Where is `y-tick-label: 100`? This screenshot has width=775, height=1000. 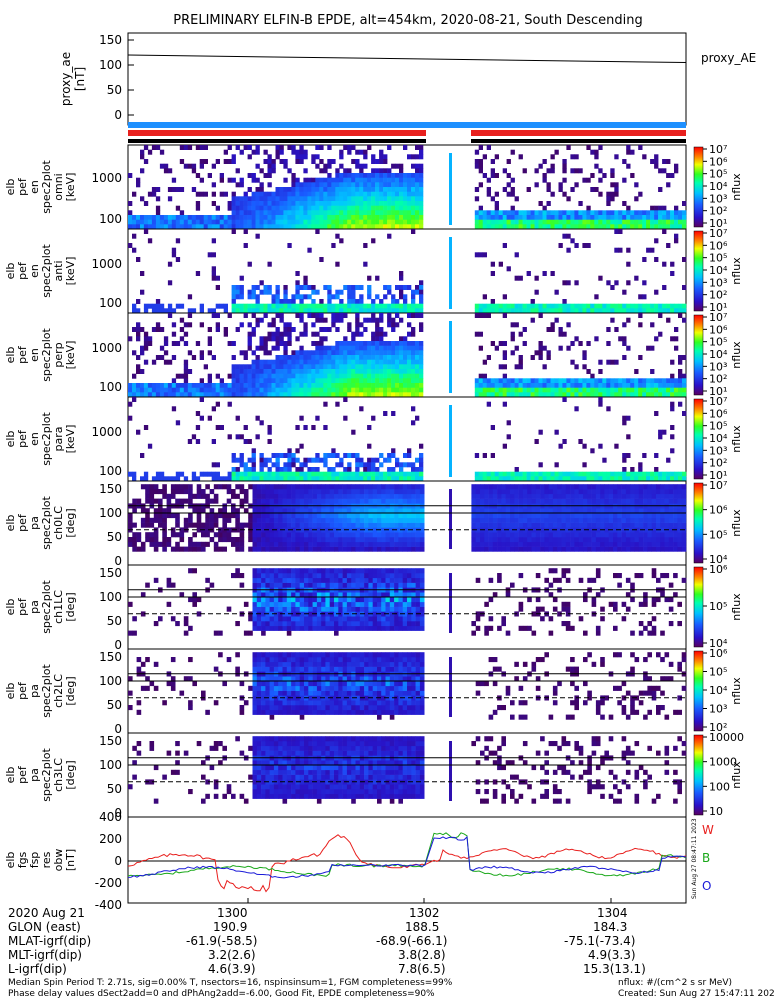
y-tick-label: 100 is located at coordinates (110, 65).